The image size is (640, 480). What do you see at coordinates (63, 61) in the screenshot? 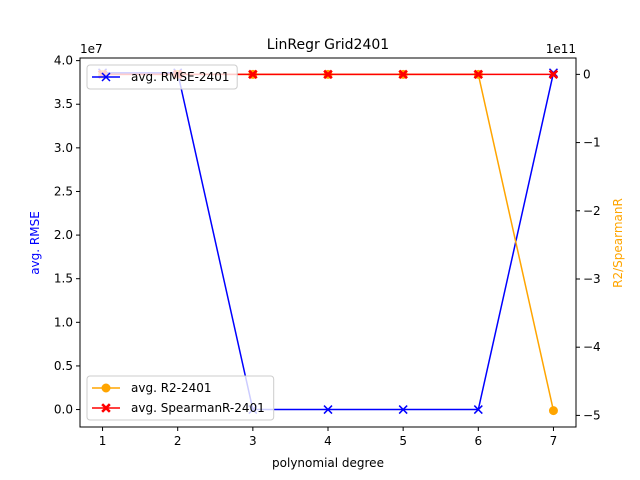
I see `left-y-tick-label: 4.0` at bounding box center [63, 61].